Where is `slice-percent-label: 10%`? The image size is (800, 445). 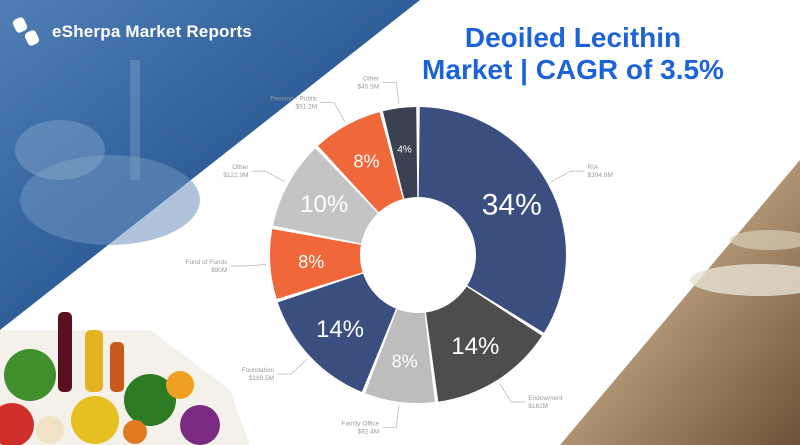
slice-percent-label: 10% is located at coordinates (324, 204).